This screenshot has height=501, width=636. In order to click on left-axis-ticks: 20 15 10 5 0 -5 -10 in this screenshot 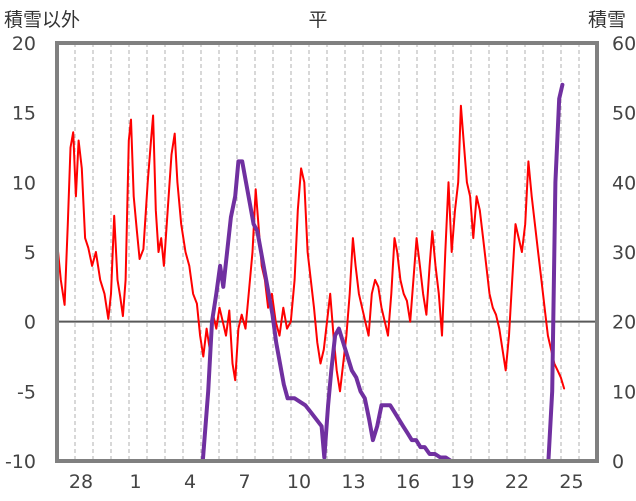, I will do `click(20, 253)`.